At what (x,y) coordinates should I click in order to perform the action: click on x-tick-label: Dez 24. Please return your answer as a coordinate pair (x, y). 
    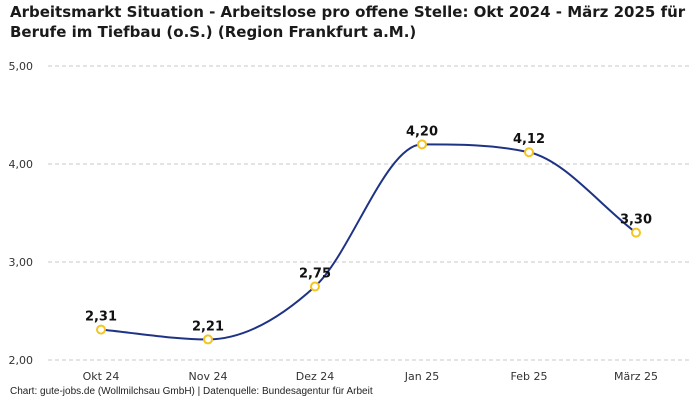
    Looking at the image, I should click on (315, 376).